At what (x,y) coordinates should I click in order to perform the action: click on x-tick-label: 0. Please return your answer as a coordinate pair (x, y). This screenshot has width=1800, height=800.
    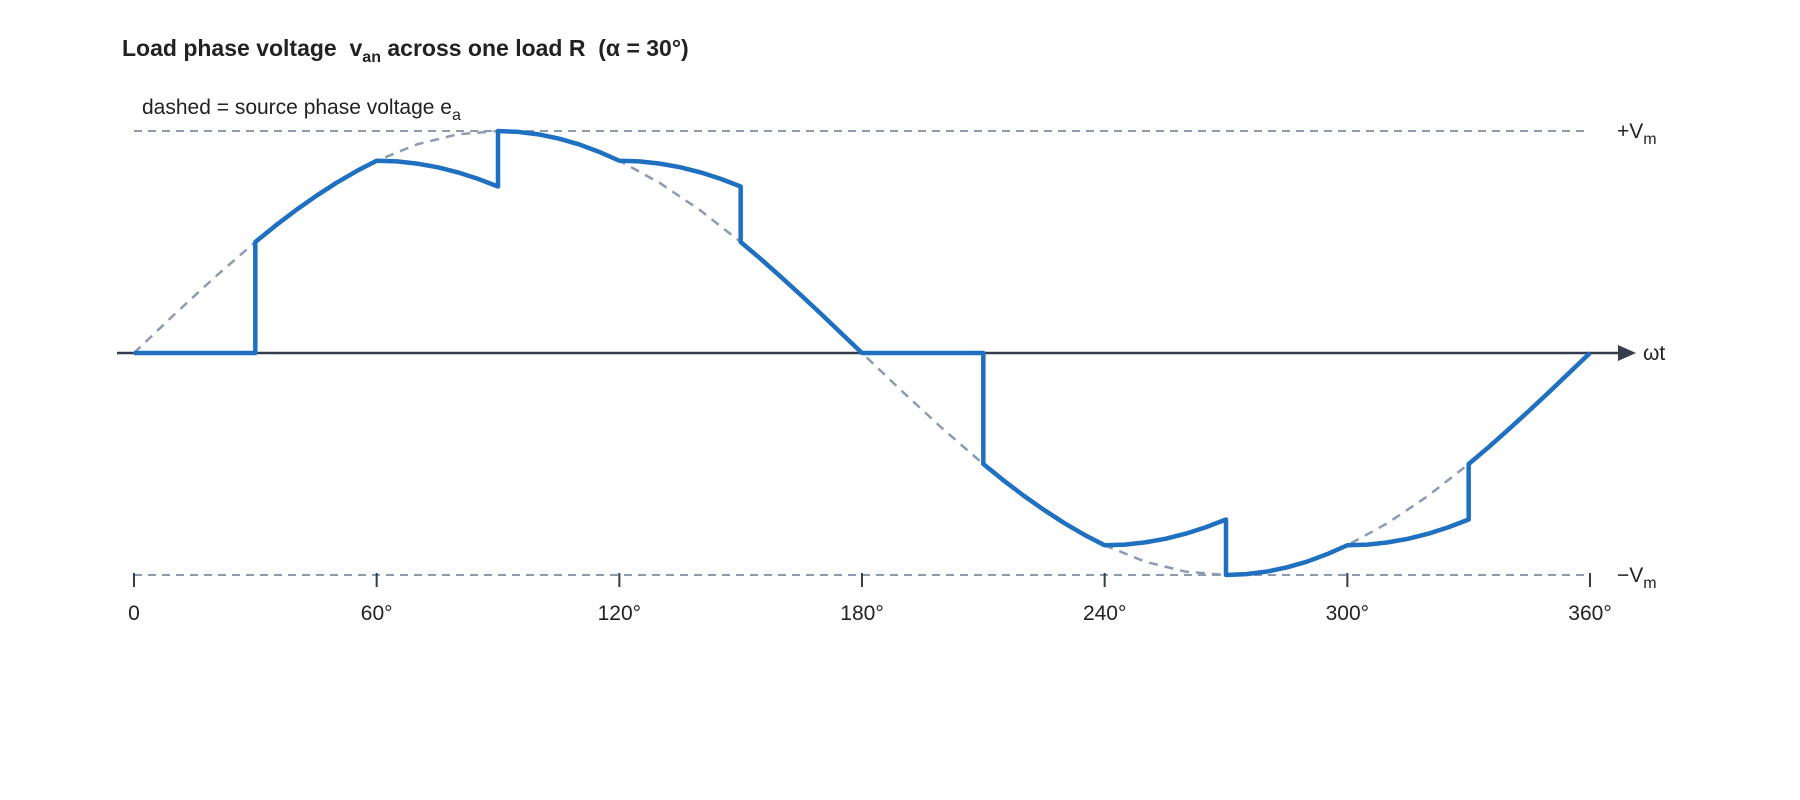
    Looking at the image, I should click on (134, 613).